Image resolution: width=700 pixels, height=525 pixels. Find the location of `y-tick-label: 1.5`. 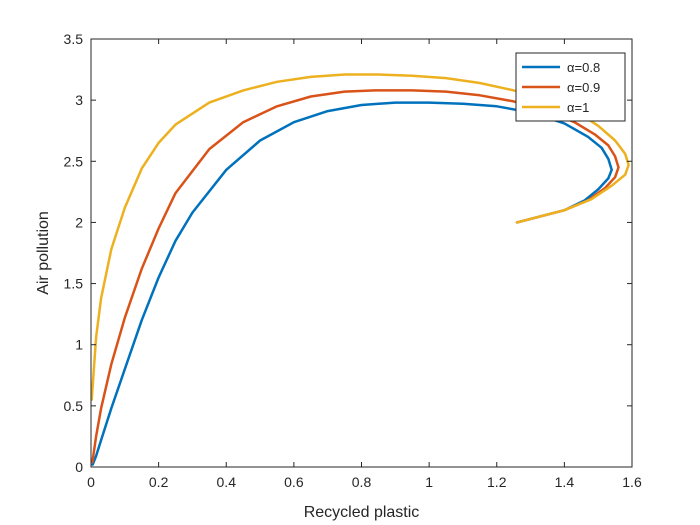

y-tick-label: 1.5 is located at coordinates (74, 284).